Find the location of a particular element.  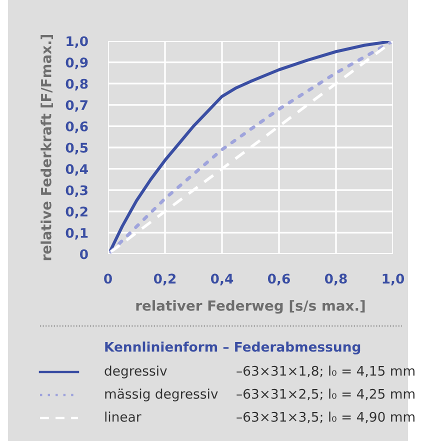

y-tick-label: 0,3 is located at coordinates (77, 191).